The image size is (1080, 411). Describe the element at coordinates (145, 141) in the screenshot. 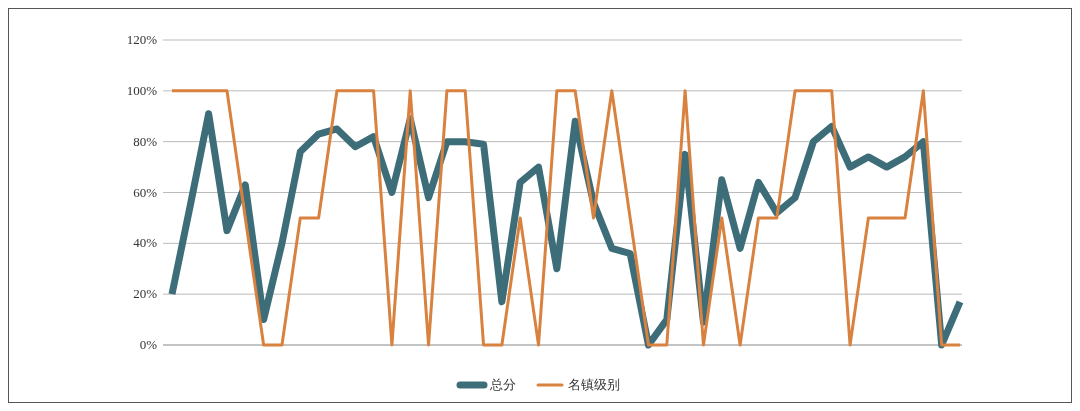

I see `y-tick-label: 80%` at that location.